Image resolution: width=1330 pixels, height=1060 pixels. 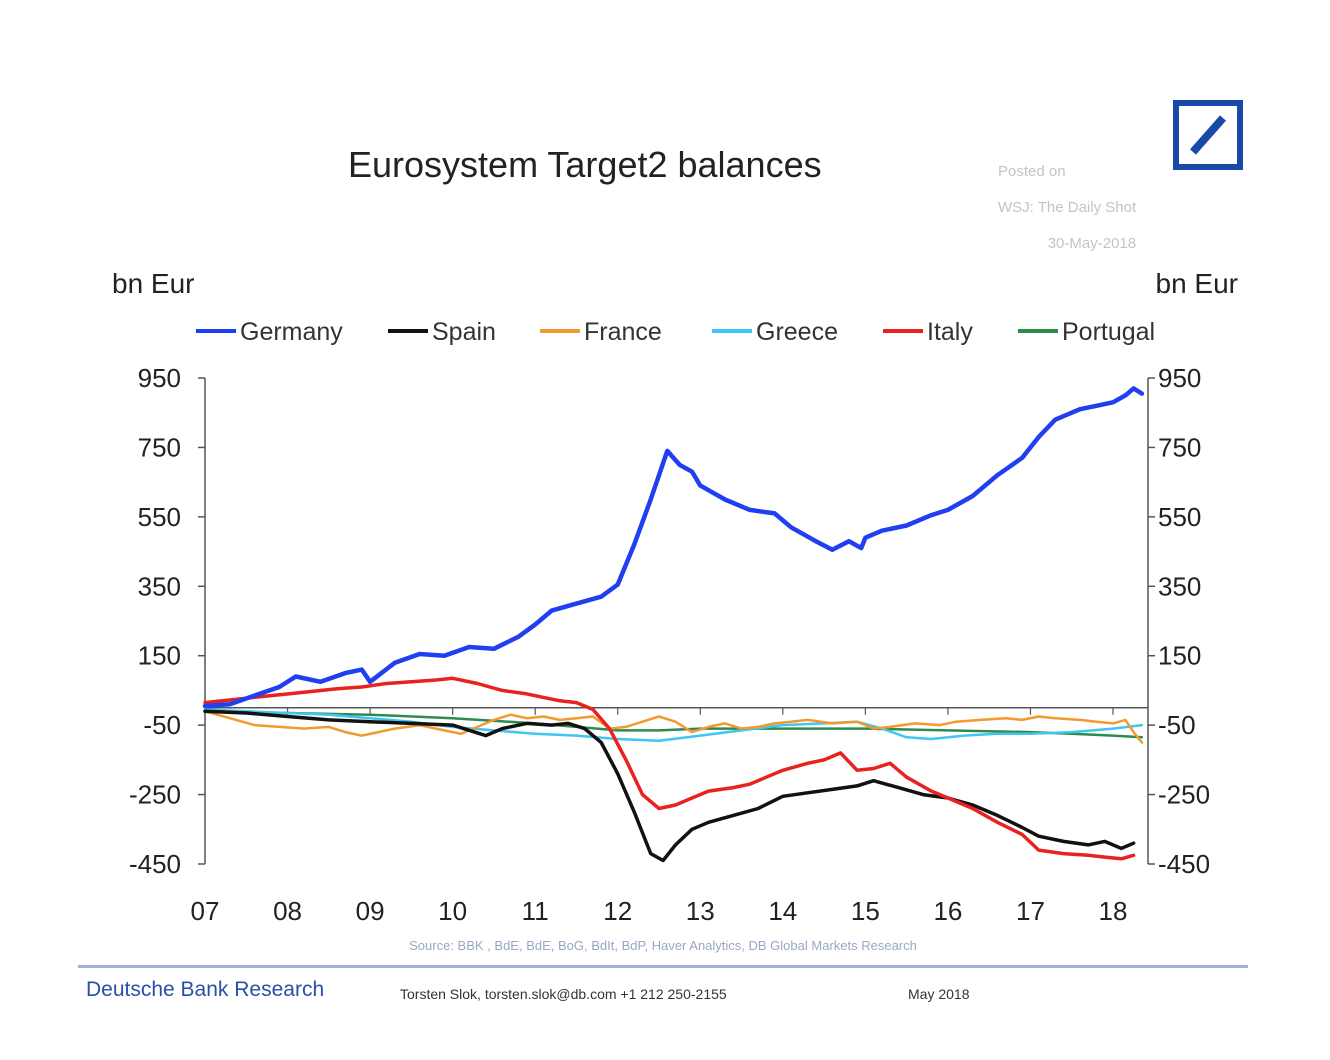 I want to click on logo-slash-icon, so click(x=1208, y=135).